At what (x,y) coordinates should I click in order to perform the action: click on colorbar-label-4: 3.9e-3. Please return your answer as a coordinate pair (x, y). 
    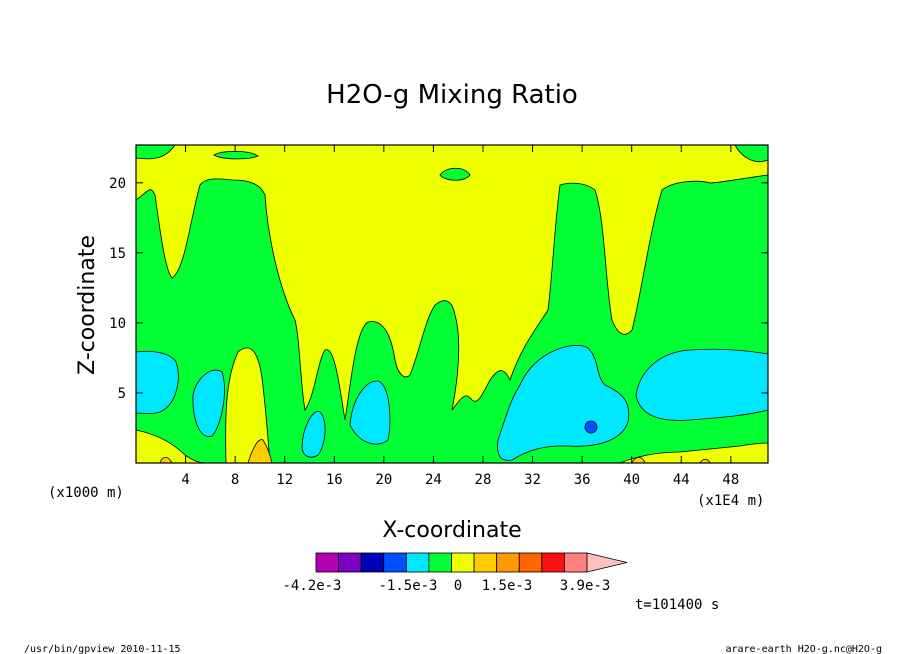
    Looking at the image, I should click on (585, 586).